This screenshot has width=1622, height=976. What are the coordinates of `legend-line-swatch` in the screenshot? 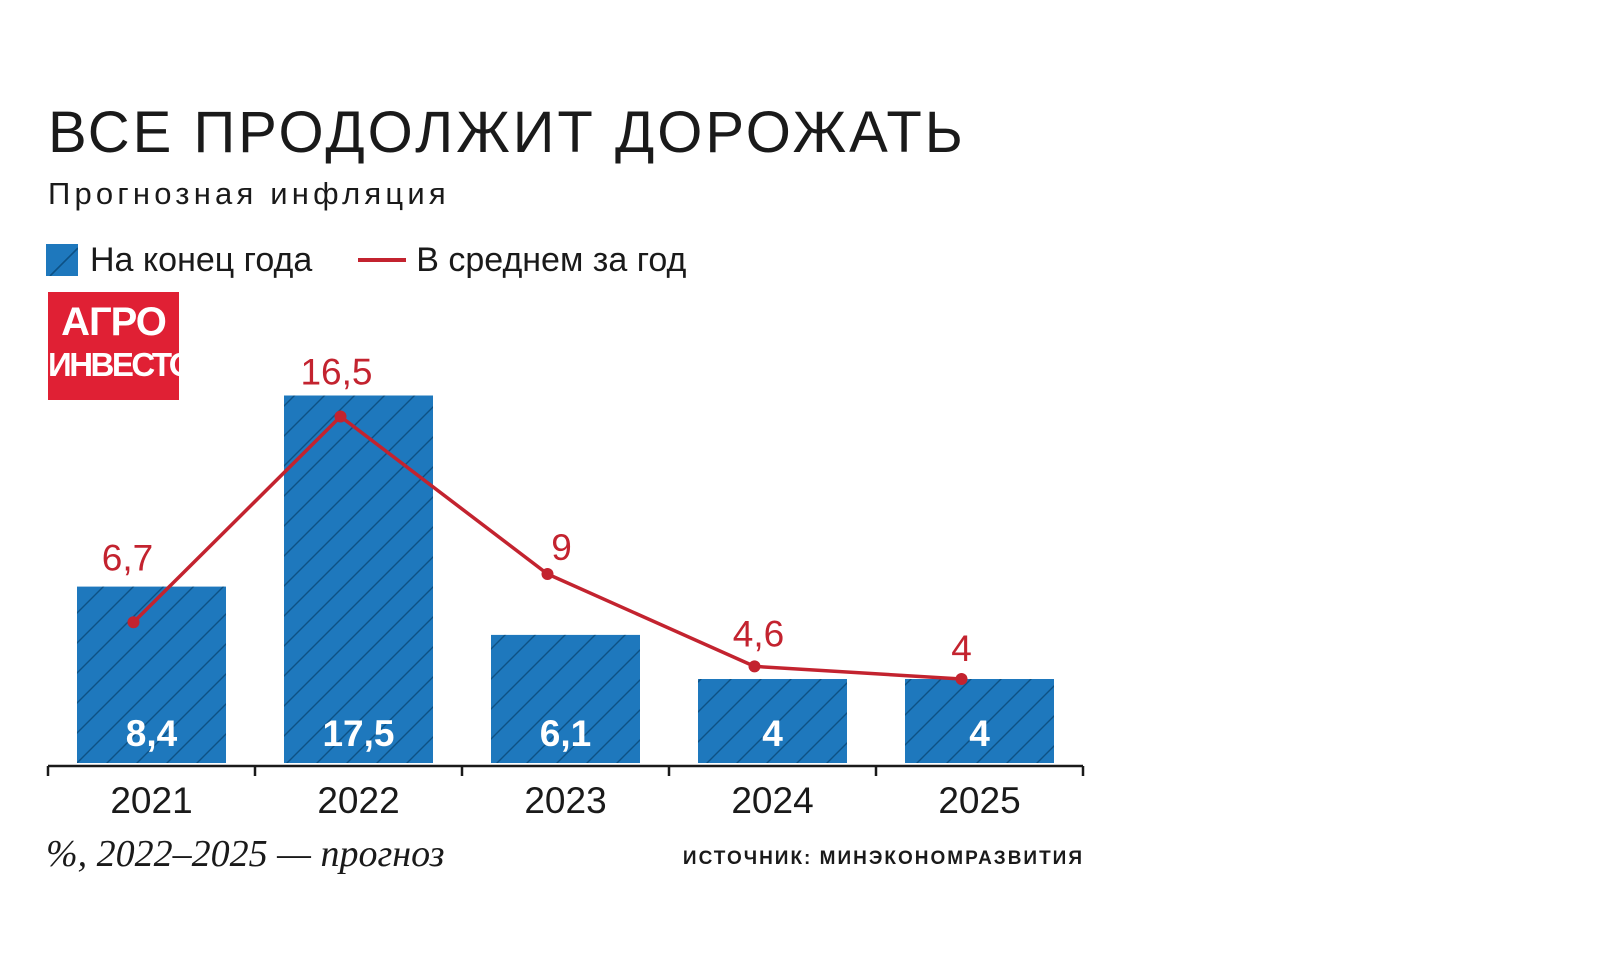 It's located at (382, 260).